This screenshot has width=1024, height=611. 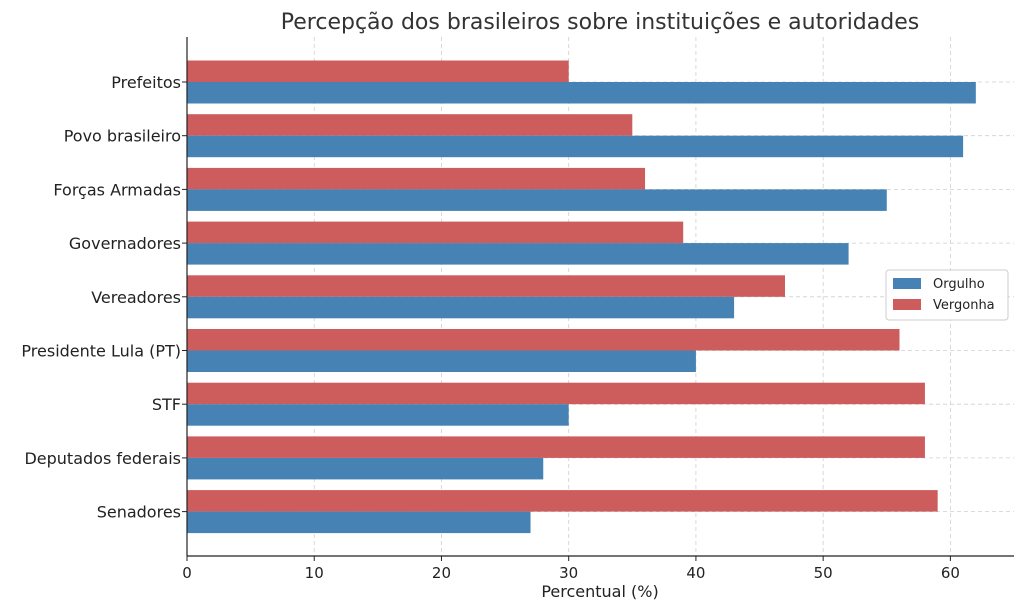 What do you see at coordinates (166, 404) in the screenshot?
I see `category-label-stf: STF` at bounding box center [166, 404].